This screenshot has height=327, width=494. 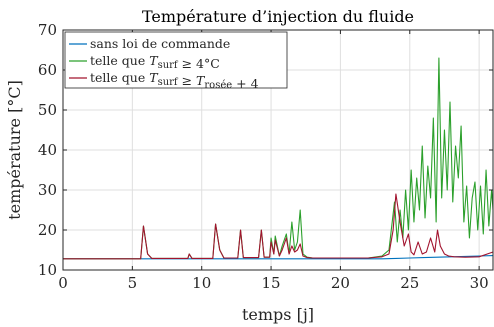 What do you see at coordinates (271, 283) in the screenshot?
I see `x-tick-label: 15` at bounding box center [271, 283].